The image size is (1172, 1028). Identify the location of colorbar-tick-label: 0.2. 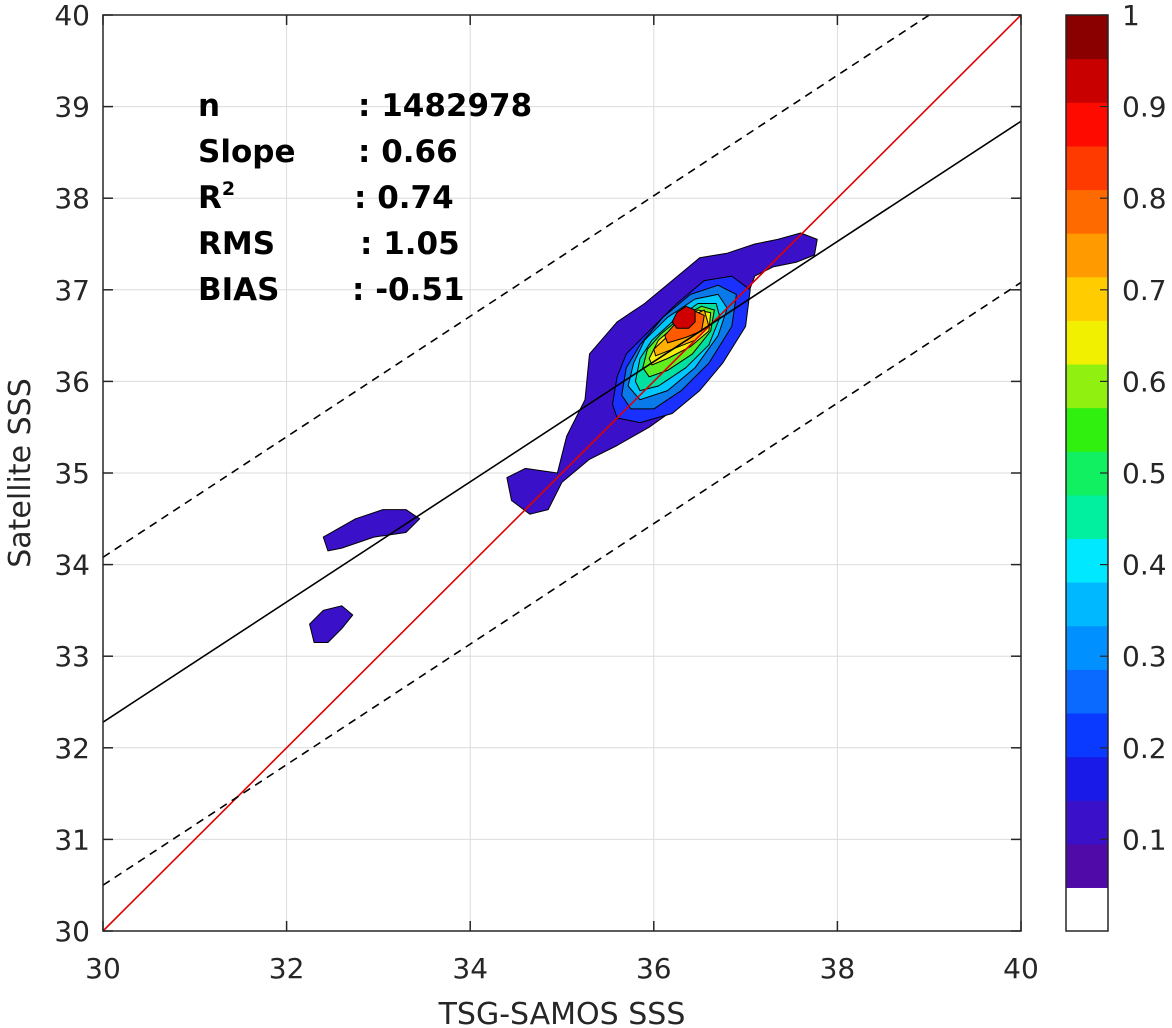
(1144, 748).